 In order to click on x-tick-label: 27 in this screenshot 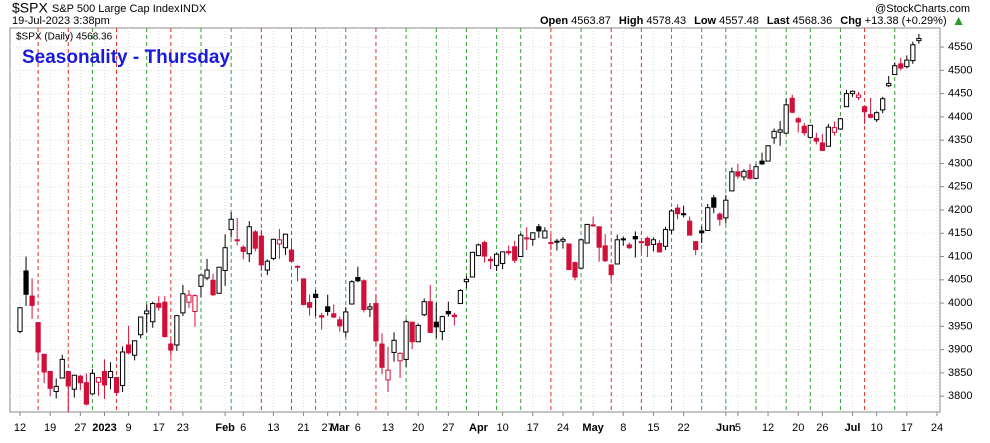, I will do `click(328, 428)`.